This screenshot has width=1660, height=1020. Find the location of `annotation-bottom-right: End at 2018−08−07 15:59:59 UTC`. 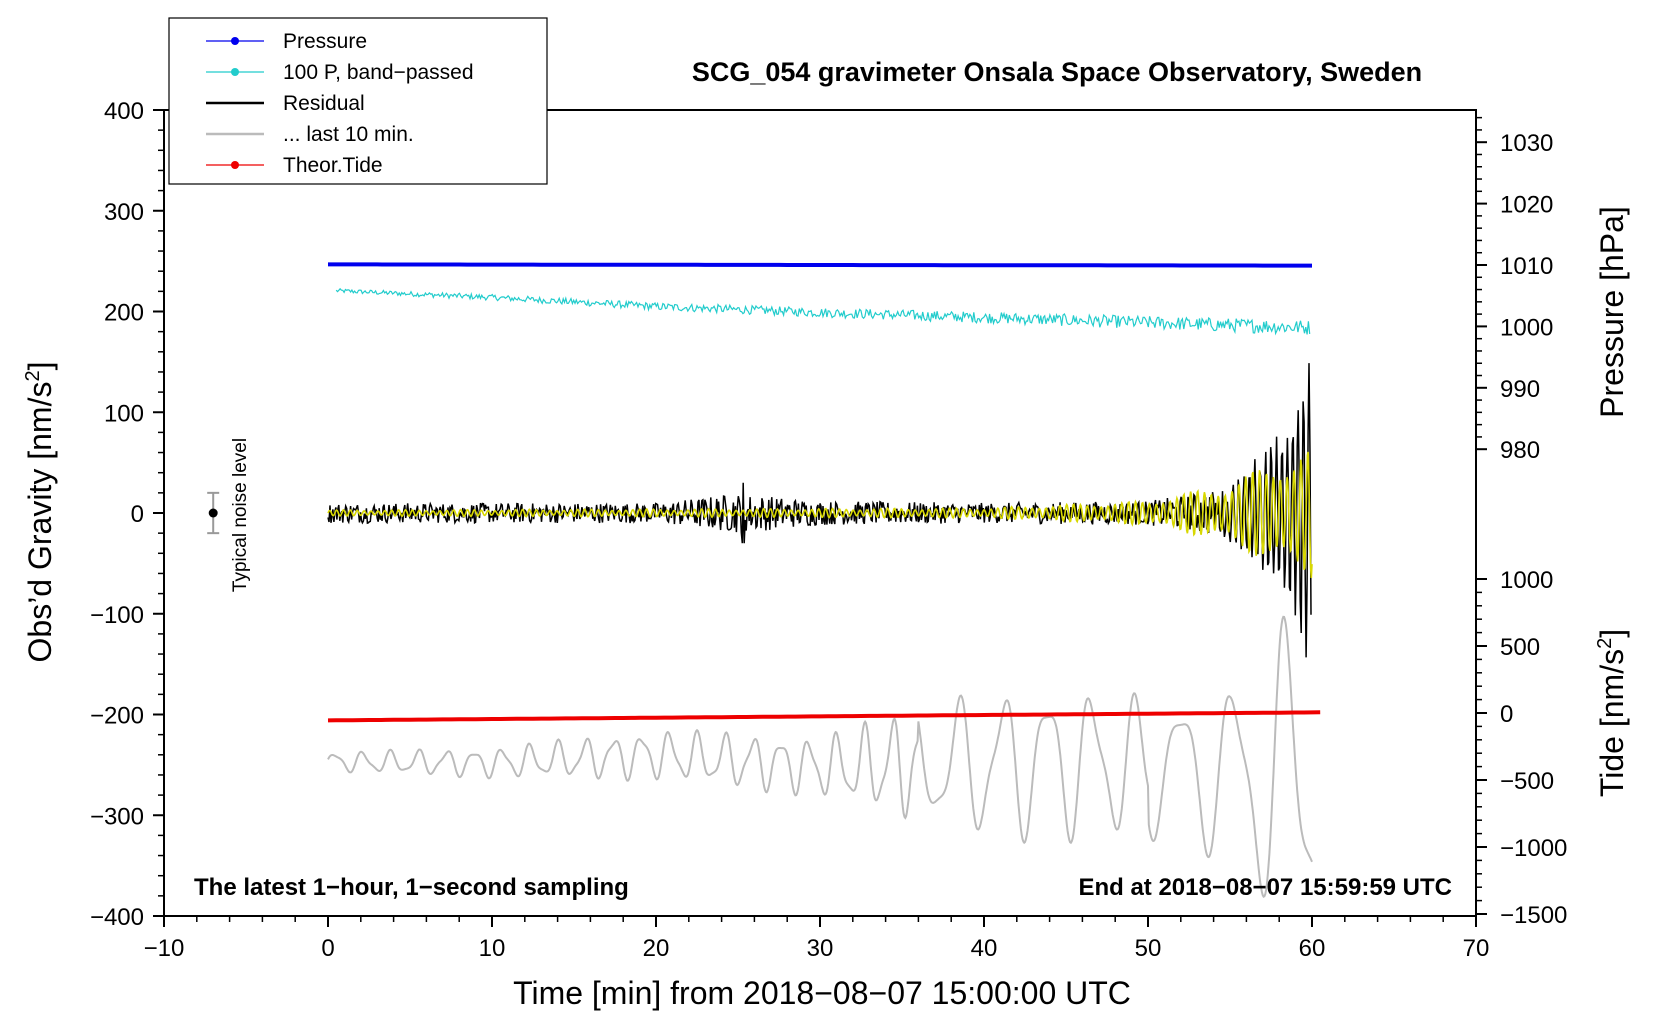

annotation-bottom-right: End at 2018−08−07 15:59:59 UTC is located at coordinates (1265, 887).